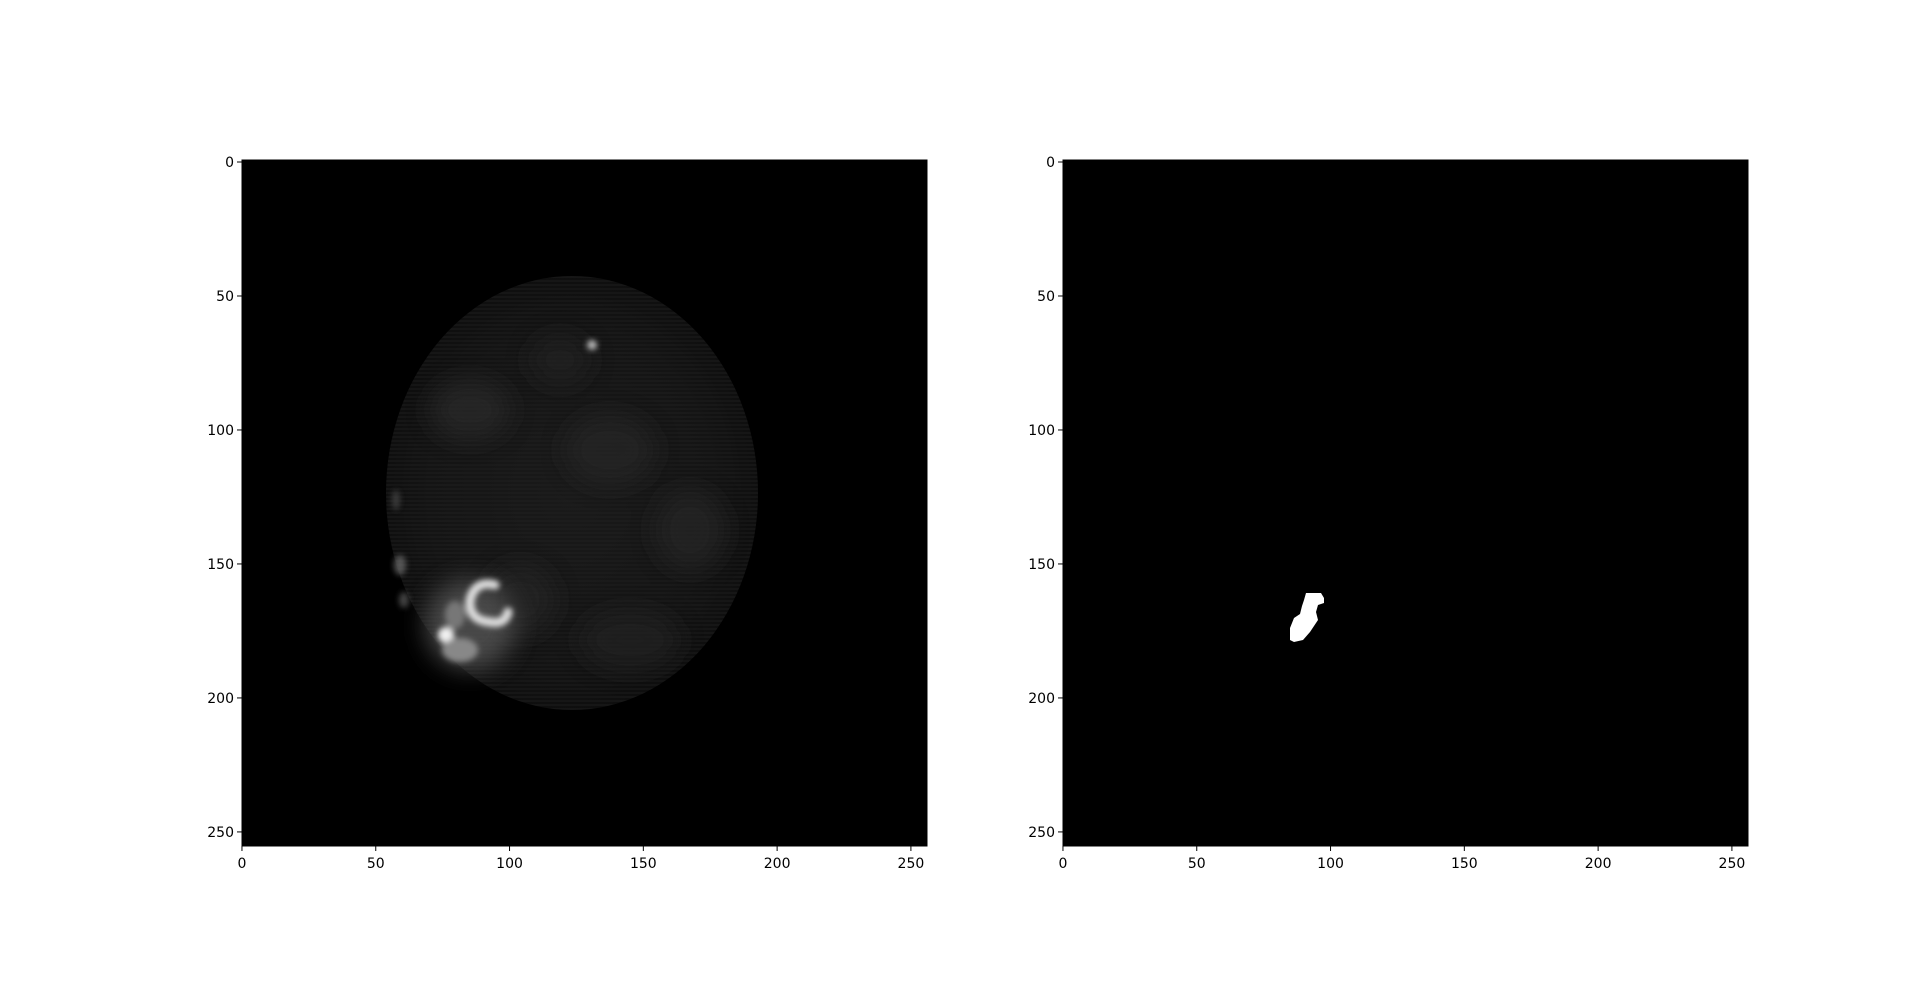 The width and height of the screenshot is (1920, 986). Describe the element at coordinates (581, 859) in the screenshot. I see `left-x-axis: 0 50 100 150 200 250` at that location.